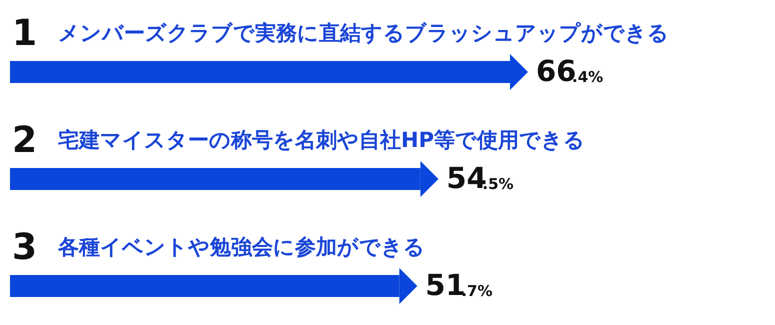 This screenshot has height=325, width=775. What do you see at coordinates (570, 71) in the screenshot?
I see `data-label: 66.4%` at bounding box center [570, 71].